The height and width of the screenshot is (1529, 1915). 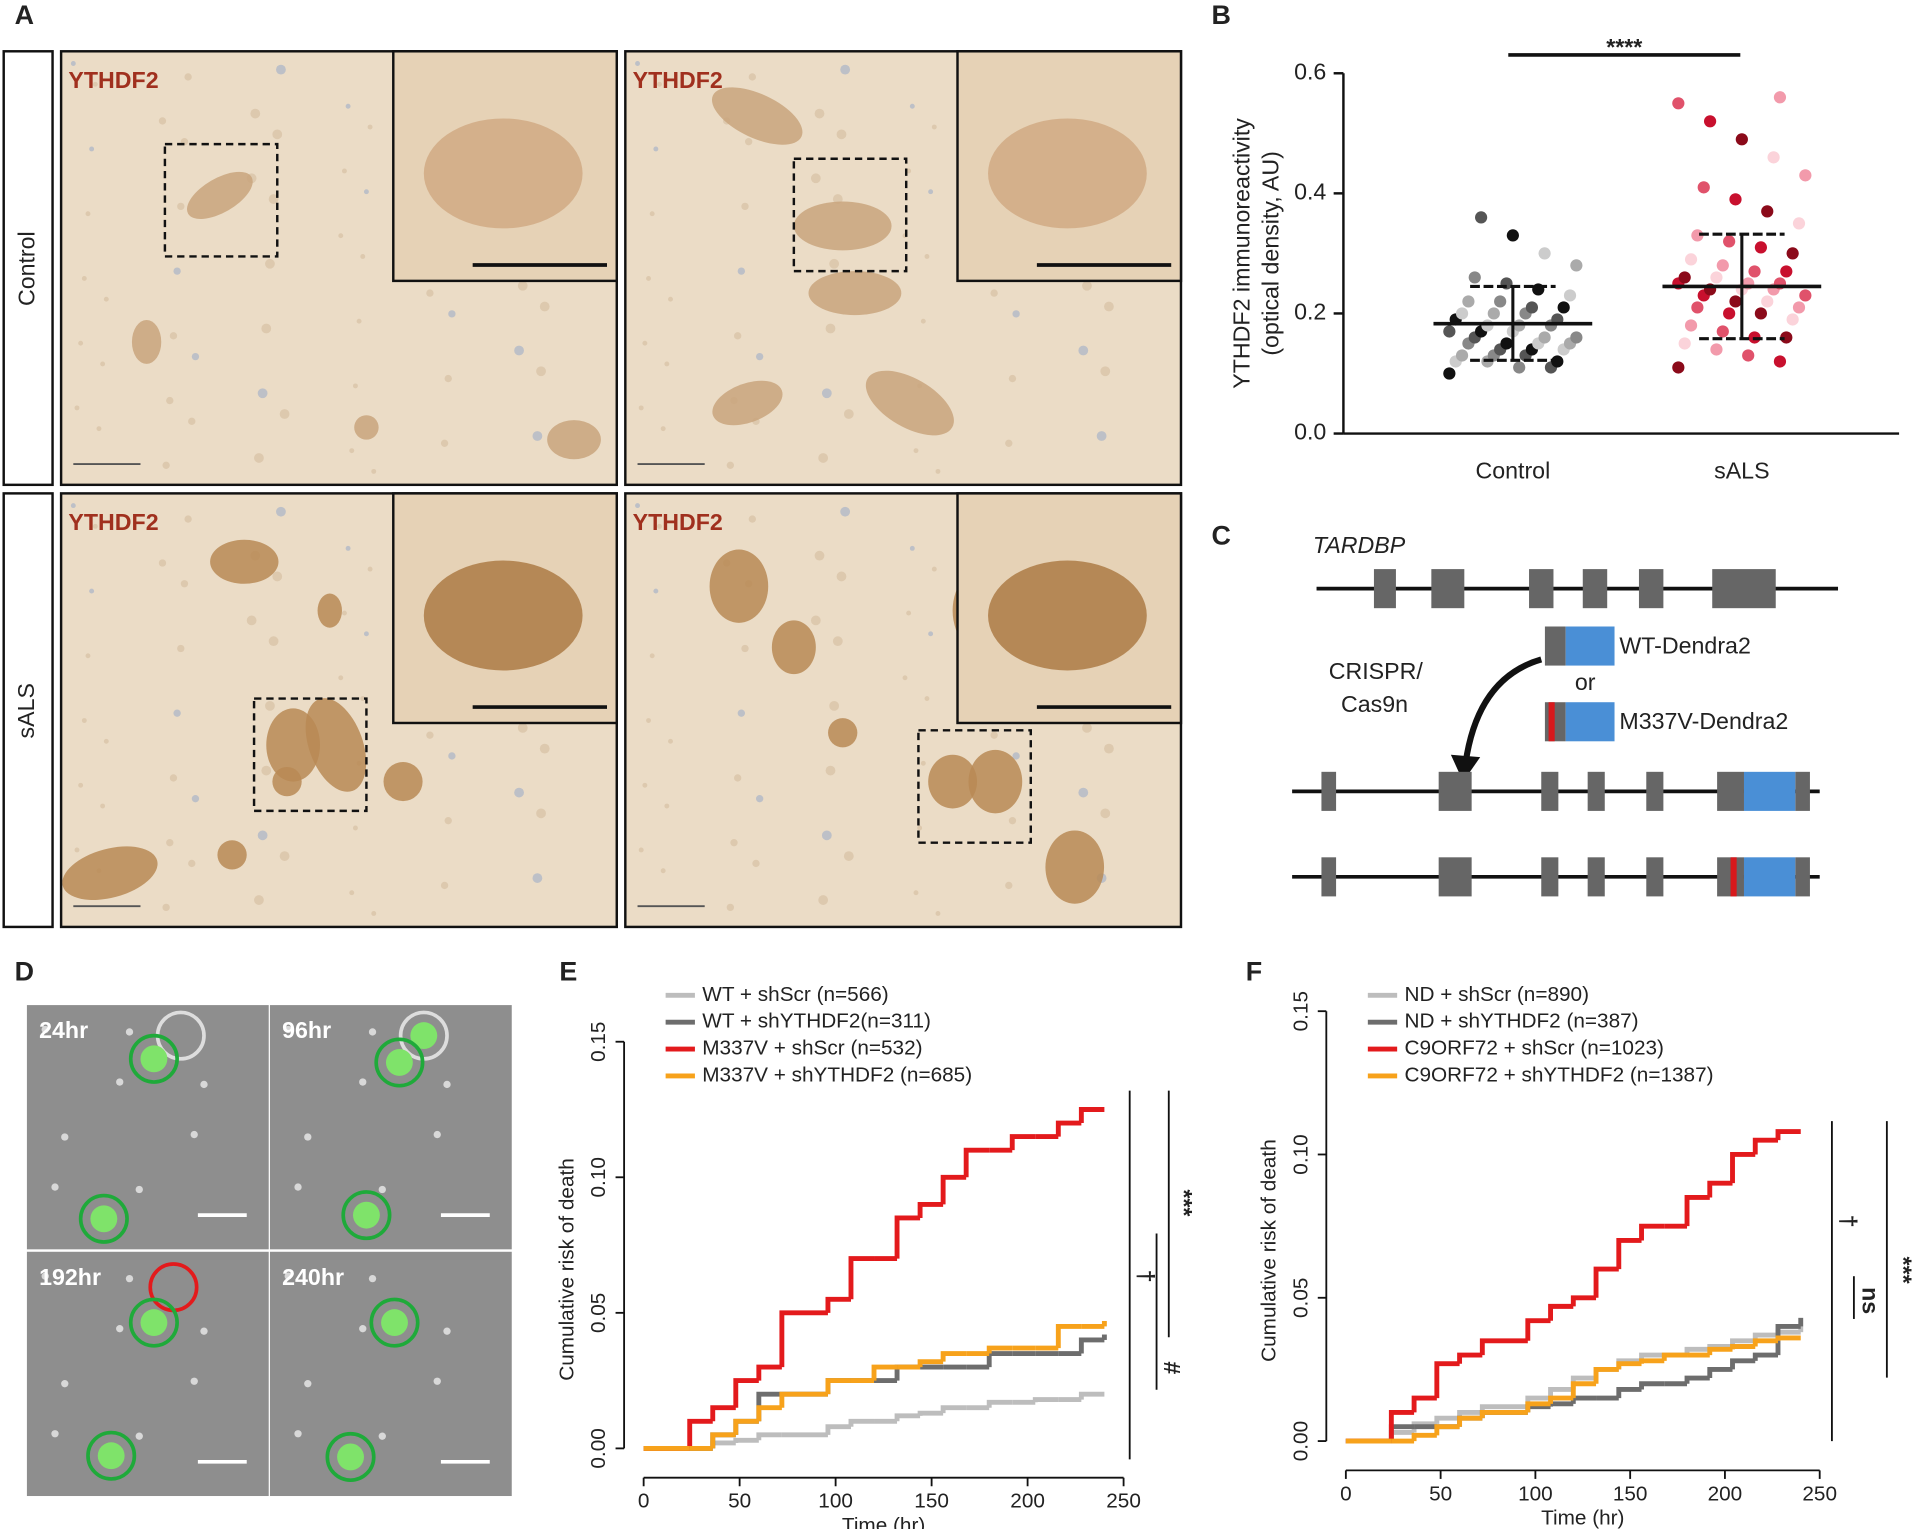 What do you see at coordinates (1300, 1154) in the screenshot?
I see `y-tick-label: 0.10` at bounding box center [1300, 1154].